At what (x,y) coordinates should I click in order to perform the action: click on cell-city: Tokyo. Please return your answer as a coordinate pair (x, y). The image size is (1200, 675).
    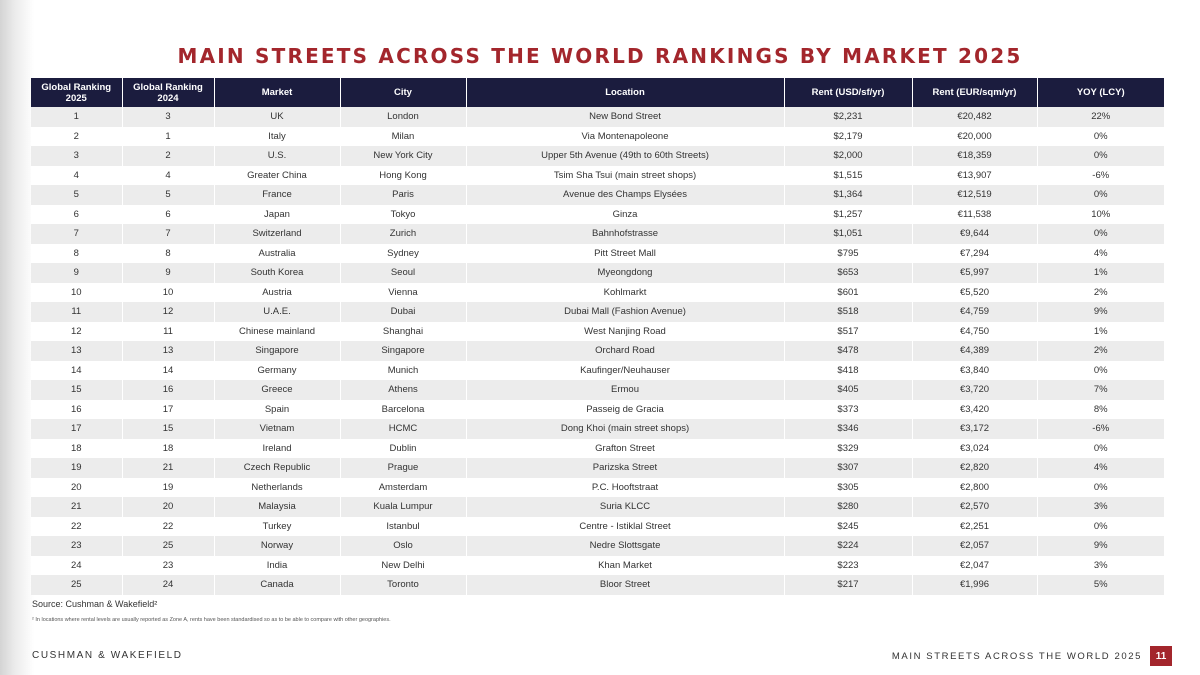
    Looking at the image, I should click on (403, 214).